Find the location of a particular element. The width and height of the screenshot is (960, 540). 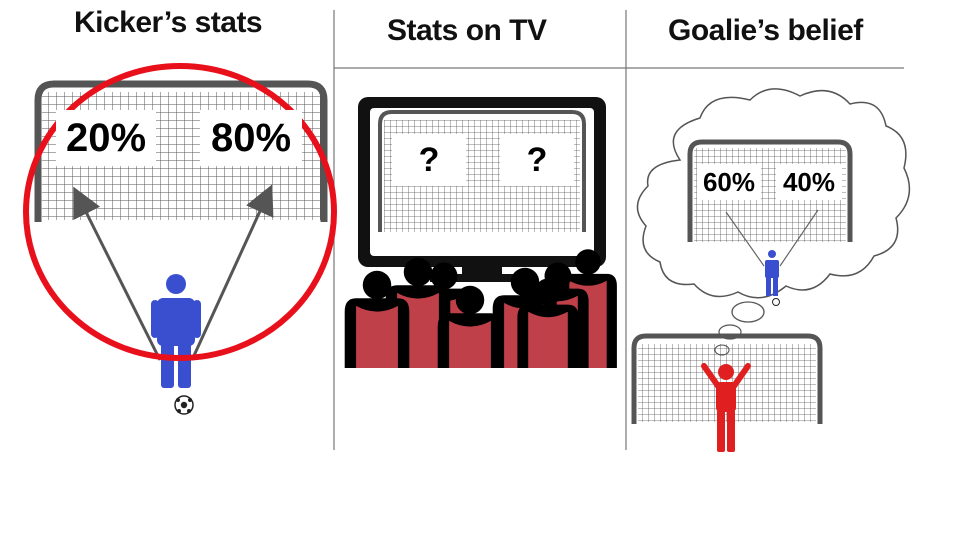

kicker-right-percent: 80% is located at coordinates (251, 138).